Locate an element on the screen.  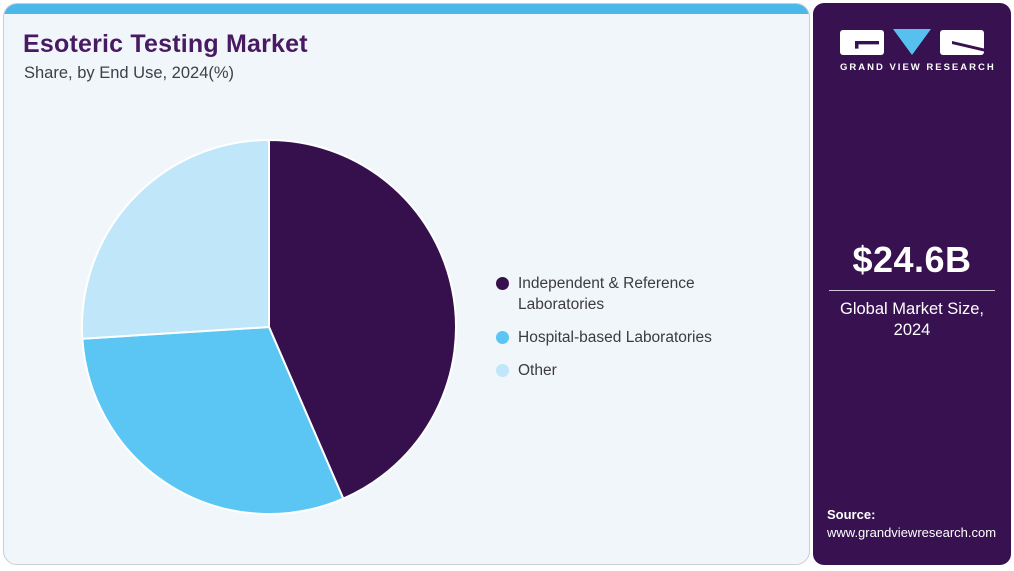
legend-item: Independent & Reference Laboratories is located at coordinates (611, 294).